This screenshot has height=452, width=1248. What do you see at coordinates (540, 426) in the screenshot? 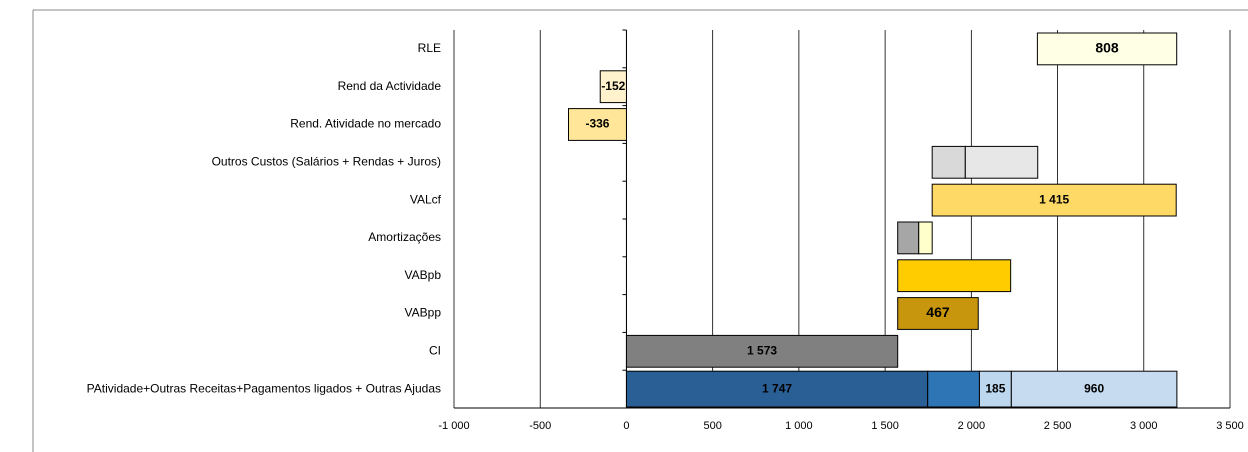
I see `x-tick-label: -500` at bounding box center [540, 426].